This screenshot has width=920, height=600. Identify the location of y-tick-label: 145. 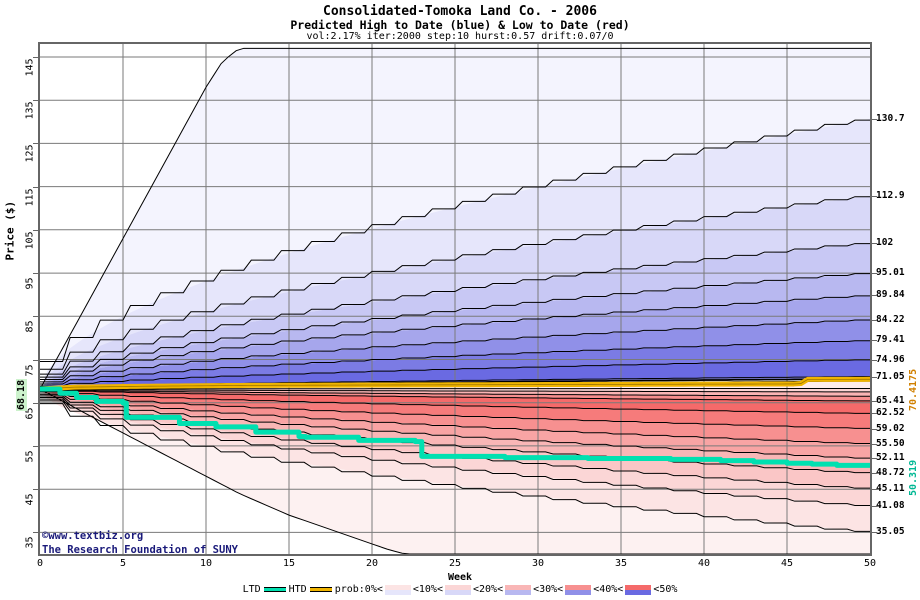
(30, 67).